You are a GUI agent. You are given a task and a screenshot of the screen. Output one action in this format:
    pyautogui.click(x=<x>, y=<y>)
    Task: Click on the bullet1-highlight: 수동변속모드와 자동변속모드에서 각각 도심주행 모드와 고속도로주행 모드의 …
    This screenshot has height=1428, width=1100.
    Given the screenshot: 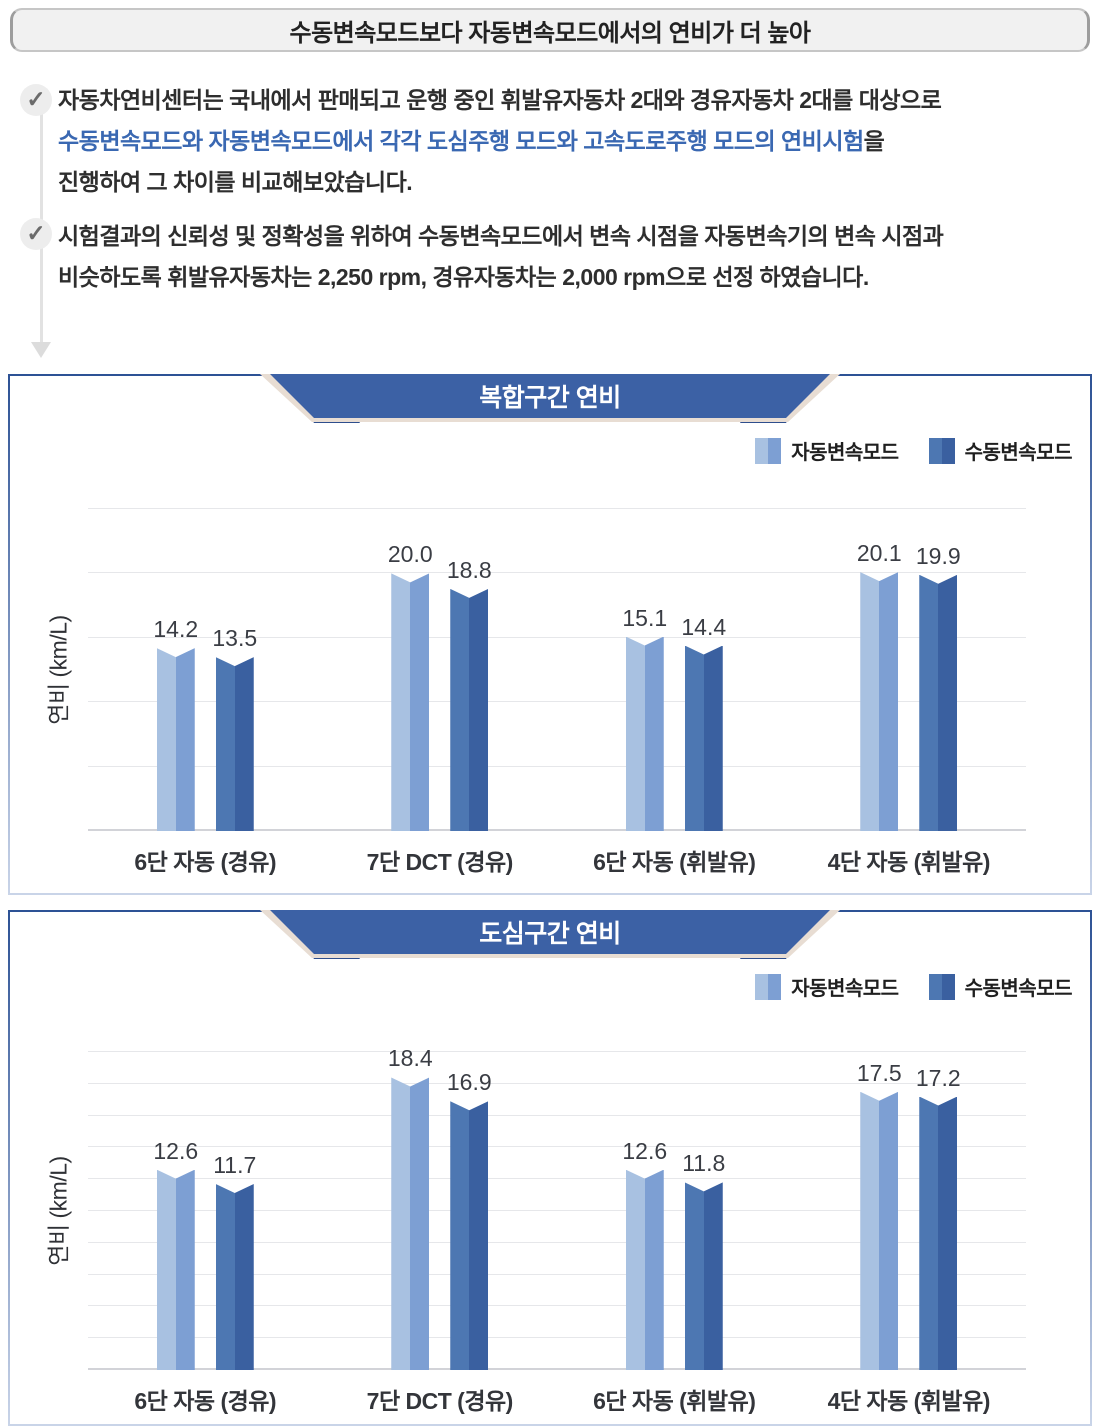 What is the action you would take?
    pyautogui.click(x=461, y=141)
    